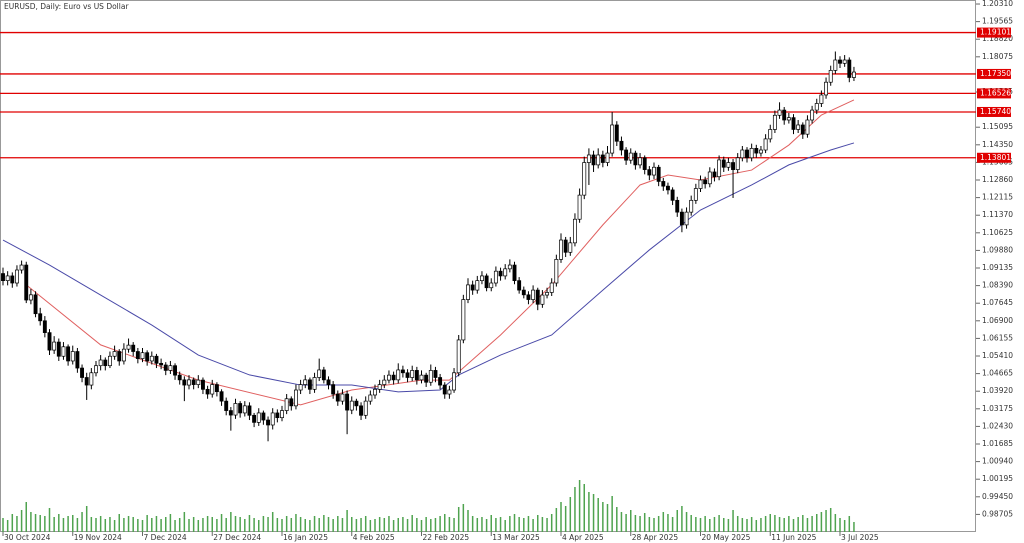  What do you see at coordinates (994, 73) in the screenshot?
I see `level-tag` at bounding box center [994, 73].